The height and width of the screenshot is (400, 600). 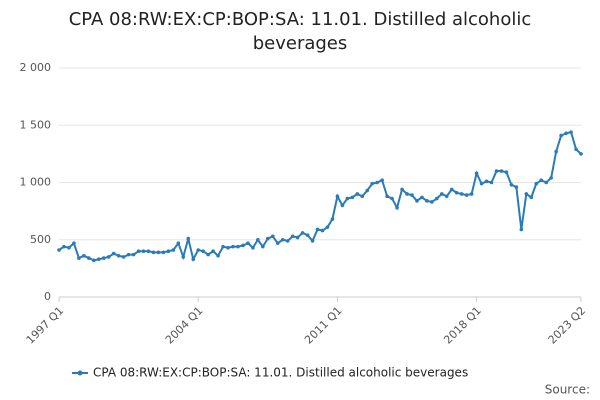 I want to click on y-tick-label: 1 500, so click(x=36, y=124).